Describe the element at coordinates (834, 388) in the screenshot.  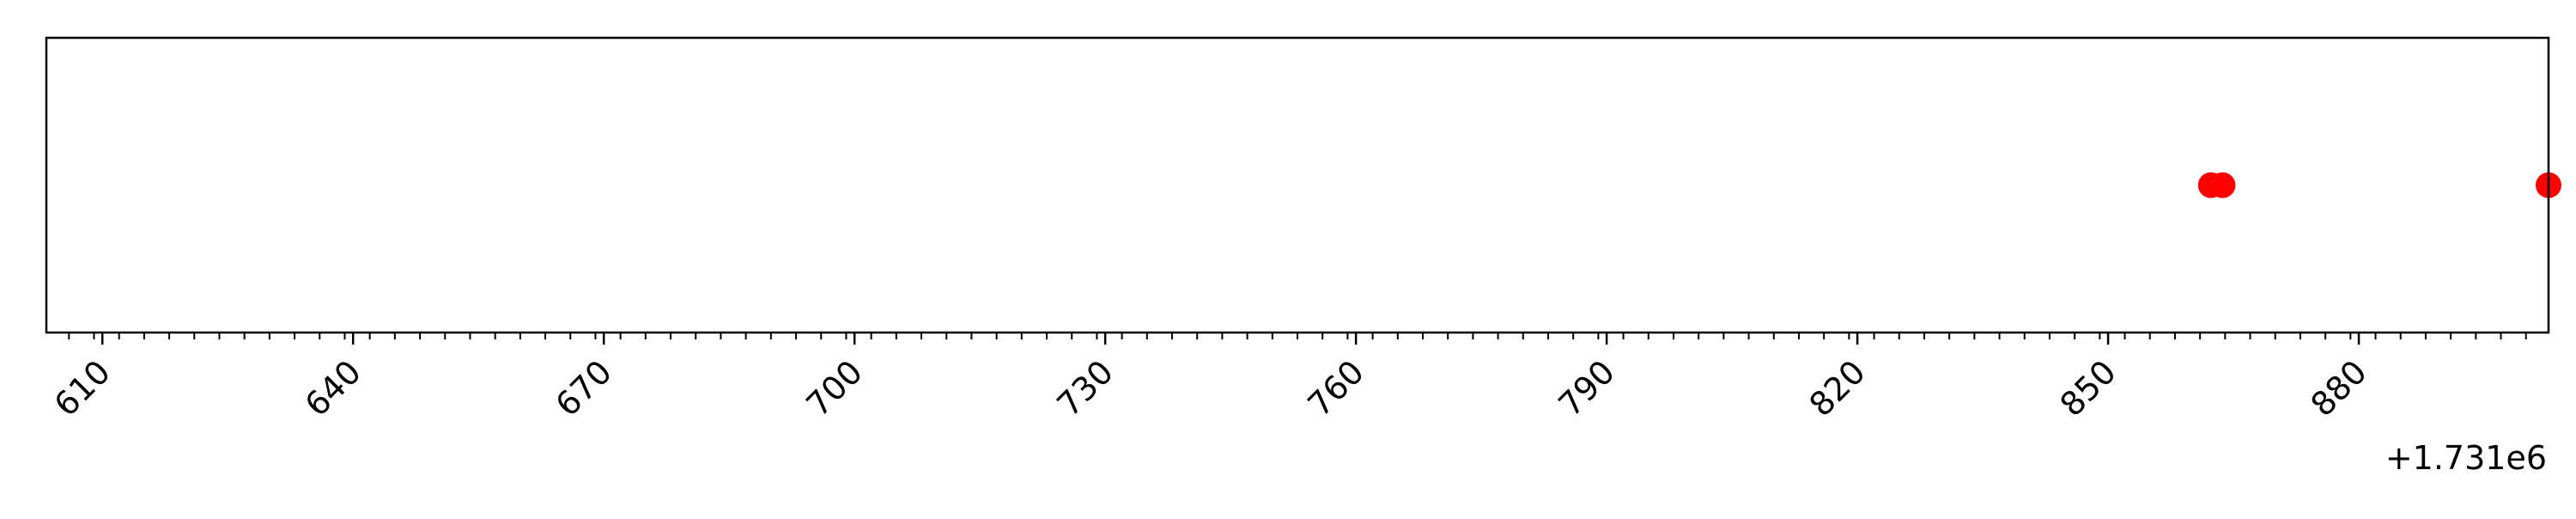
I see `x-tick-label: 700` at that location.